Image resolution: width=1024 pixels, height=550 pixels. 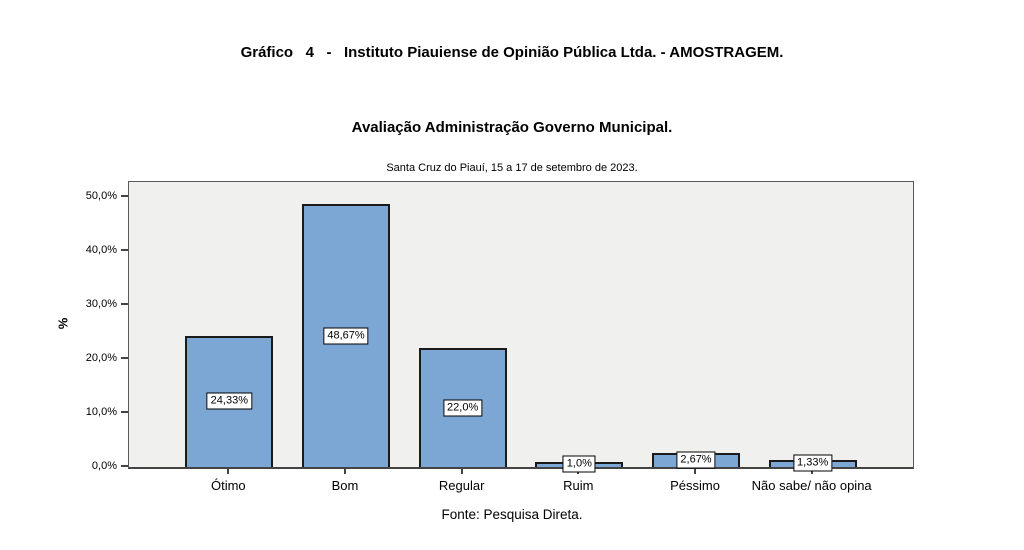 What do you see at coordinates (463, 408) in the screenshot?
I see `bar-value-label: 22,0%` at bounding box center [463, 408].